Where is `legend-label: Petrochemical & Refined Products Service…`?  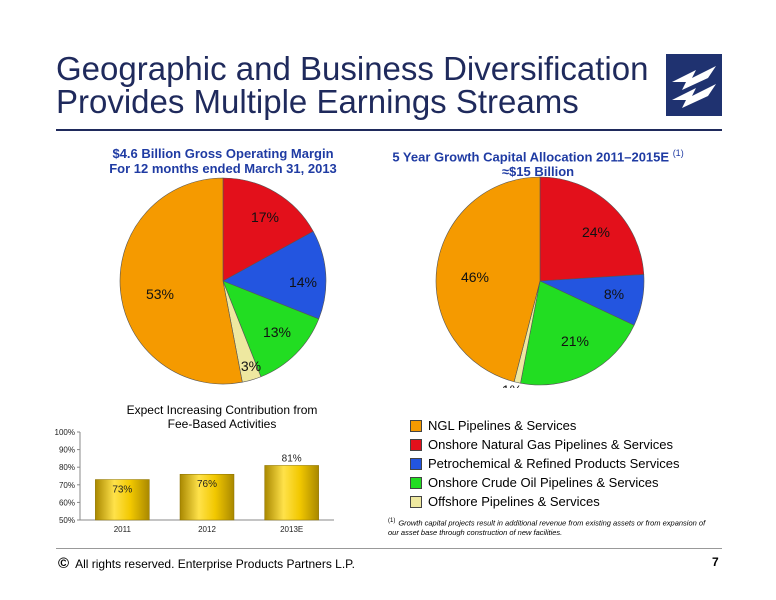 legend-label: Petrochemical & Refined Products Service… is located at coordinates (554, 463).